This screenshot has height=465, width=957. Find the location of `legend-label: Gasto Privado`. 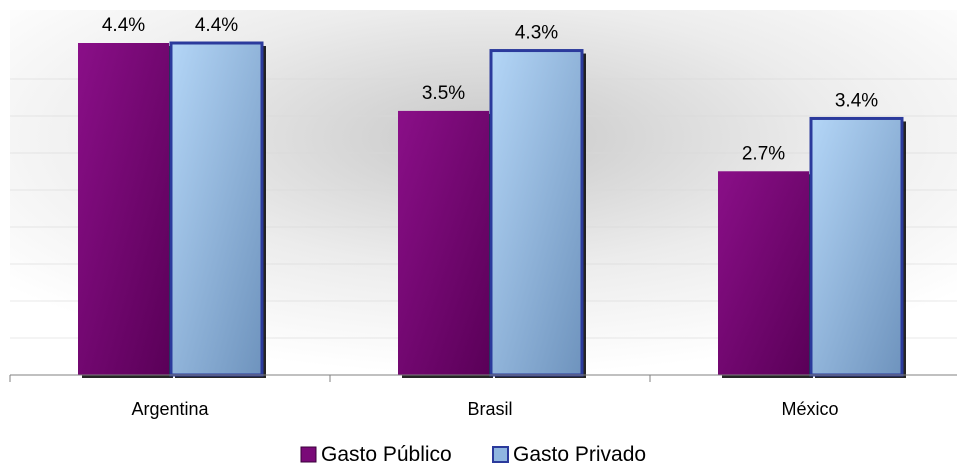

legend-label: Gasto Privado is located at coordinates (579, 454).